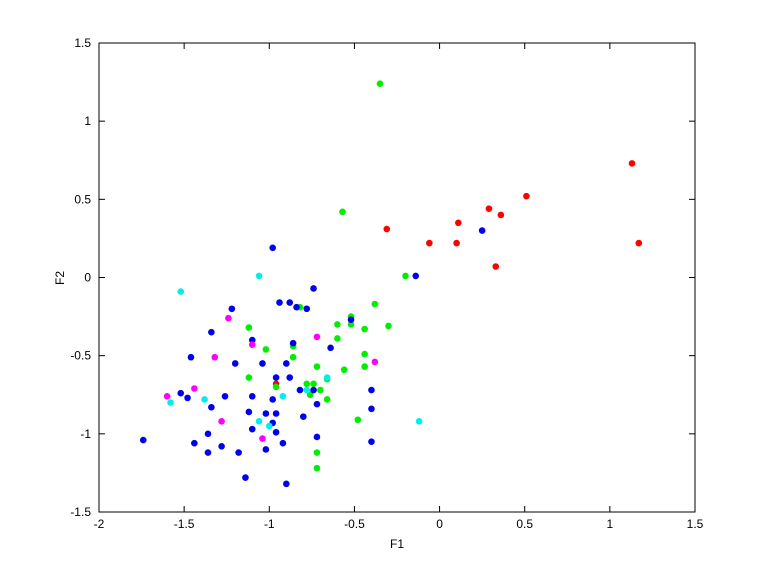  What do you see at coordinates (87, 278) in the screenshot?
I see `y-tick-label: 0` at bounding box center [87, 278].